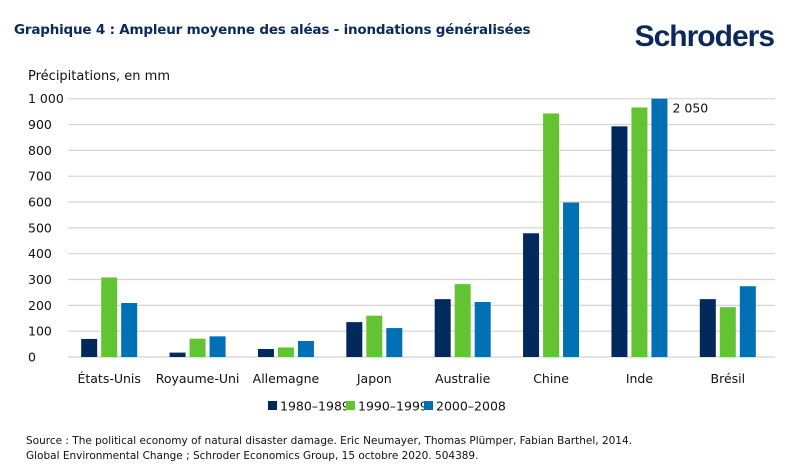  I want to click on y-tick-label: 800, so click(40, 150).